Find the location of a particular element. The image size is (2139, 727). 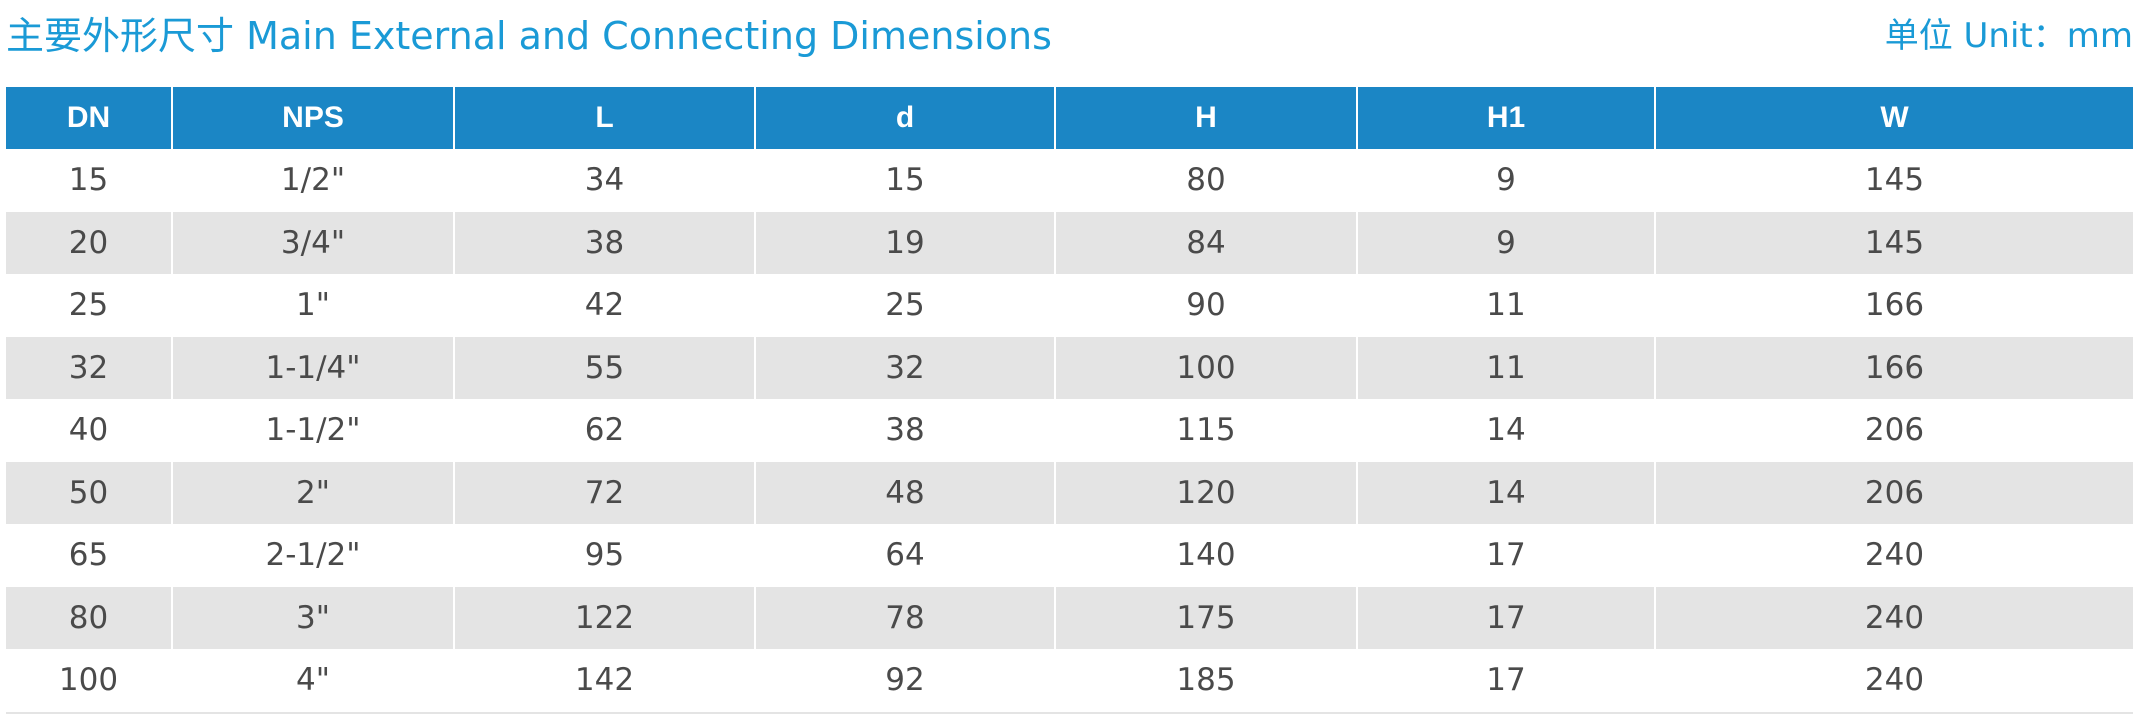

table-row: 50 2" 72 48 120 14 206 is located at coordinates (1069, 492).